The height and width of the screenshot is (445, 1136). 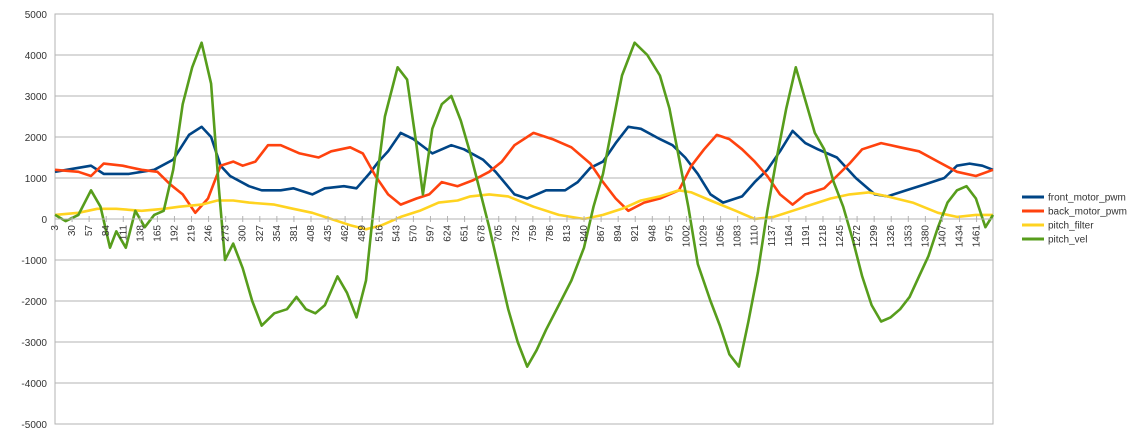 What do you see at coordinates (34, 261) in the screenshot?
I see `y-tick-label: -1000` at bounding box center [34, 261].